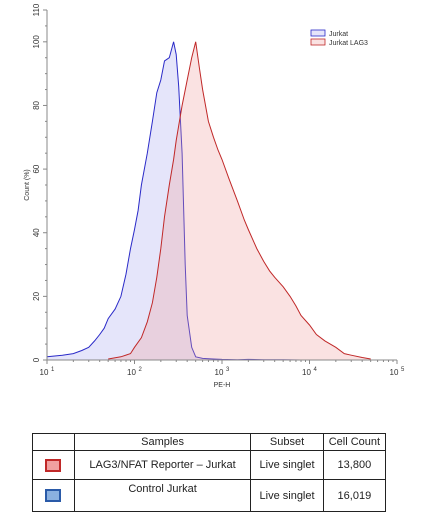  I want to click on x-tick-exponent: 5, so click(403, 370).